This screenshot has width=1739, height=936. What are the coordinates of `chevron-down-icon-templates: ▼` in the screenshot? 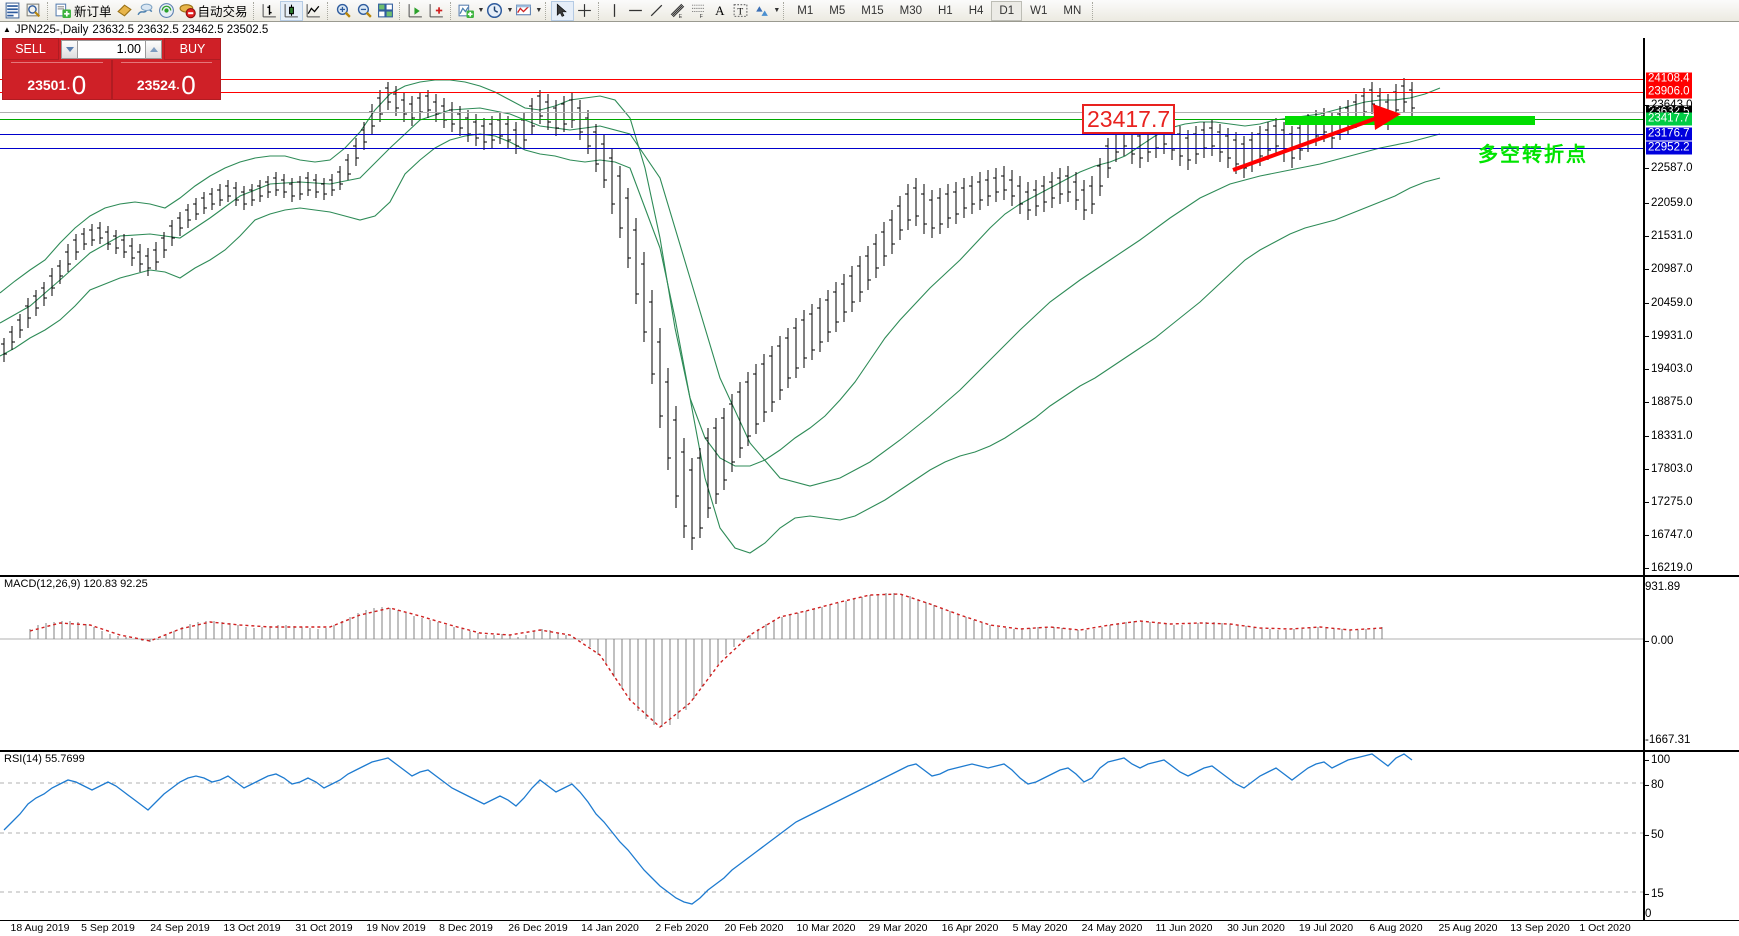 It's located at (539, 10).